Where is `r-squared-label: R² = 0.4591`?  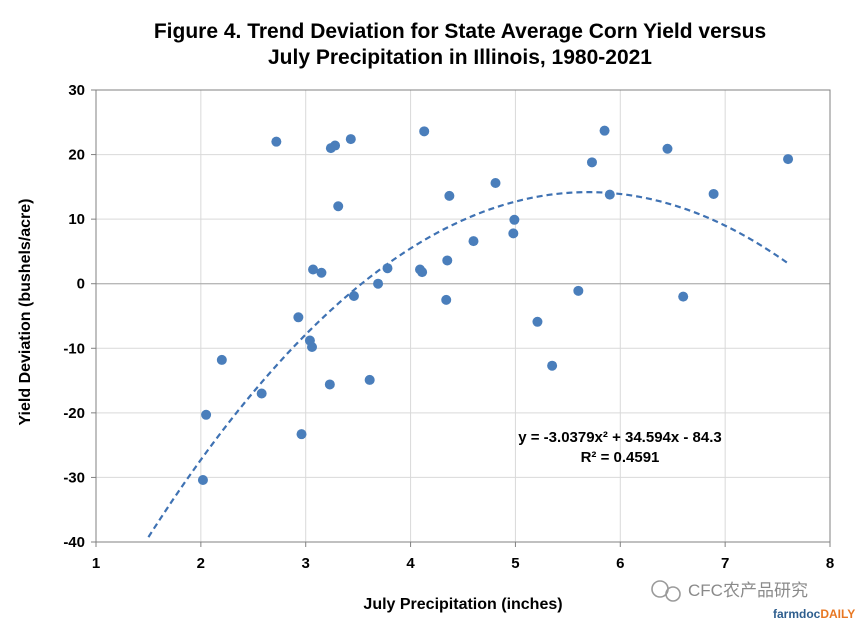 r-squared-label: R² = 0.4591 is located at coordinates (620, 457).